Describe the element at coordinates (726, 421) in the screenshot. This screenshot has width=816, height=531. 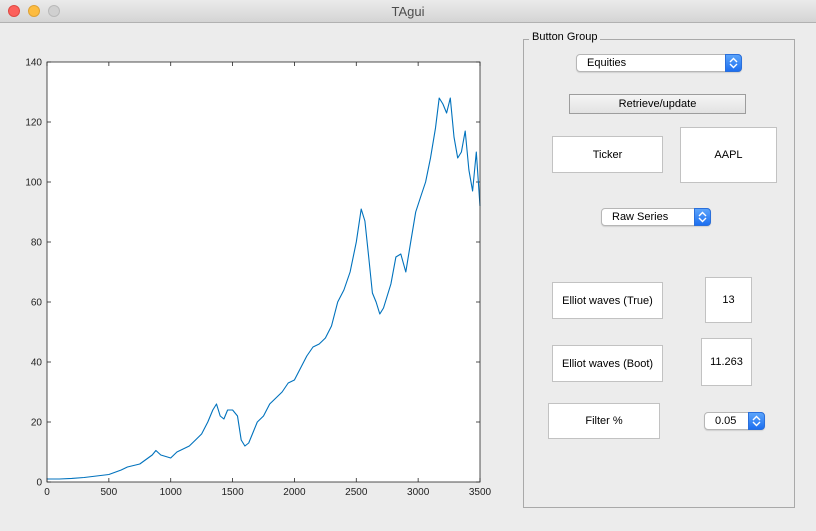
I see `filter-percent-value: 0.05` at that location.